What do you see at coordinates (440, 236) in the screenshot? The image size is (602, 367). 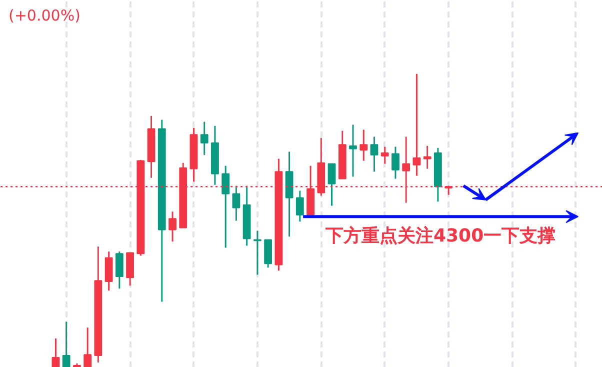 I see `legend-label: 下方重点关注4300一下支撑` at bounding box center [440, 236].